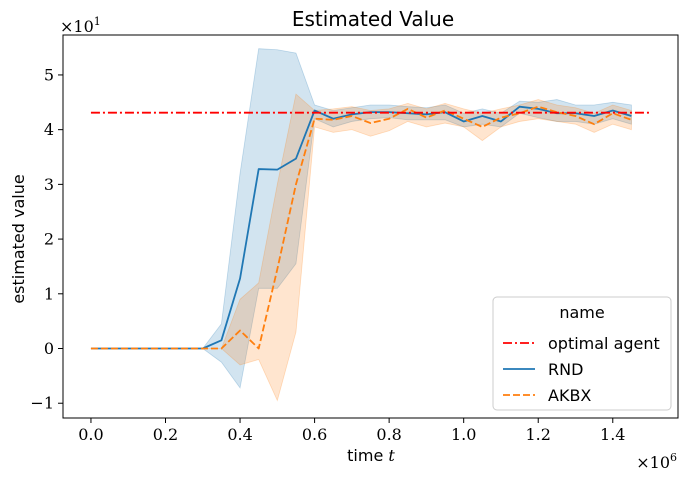 This screenshot has width=691, height=482. Describe the element at coordinates (165, 434) in the screenshot. I see `x-tick-label: 0.2` at that location.